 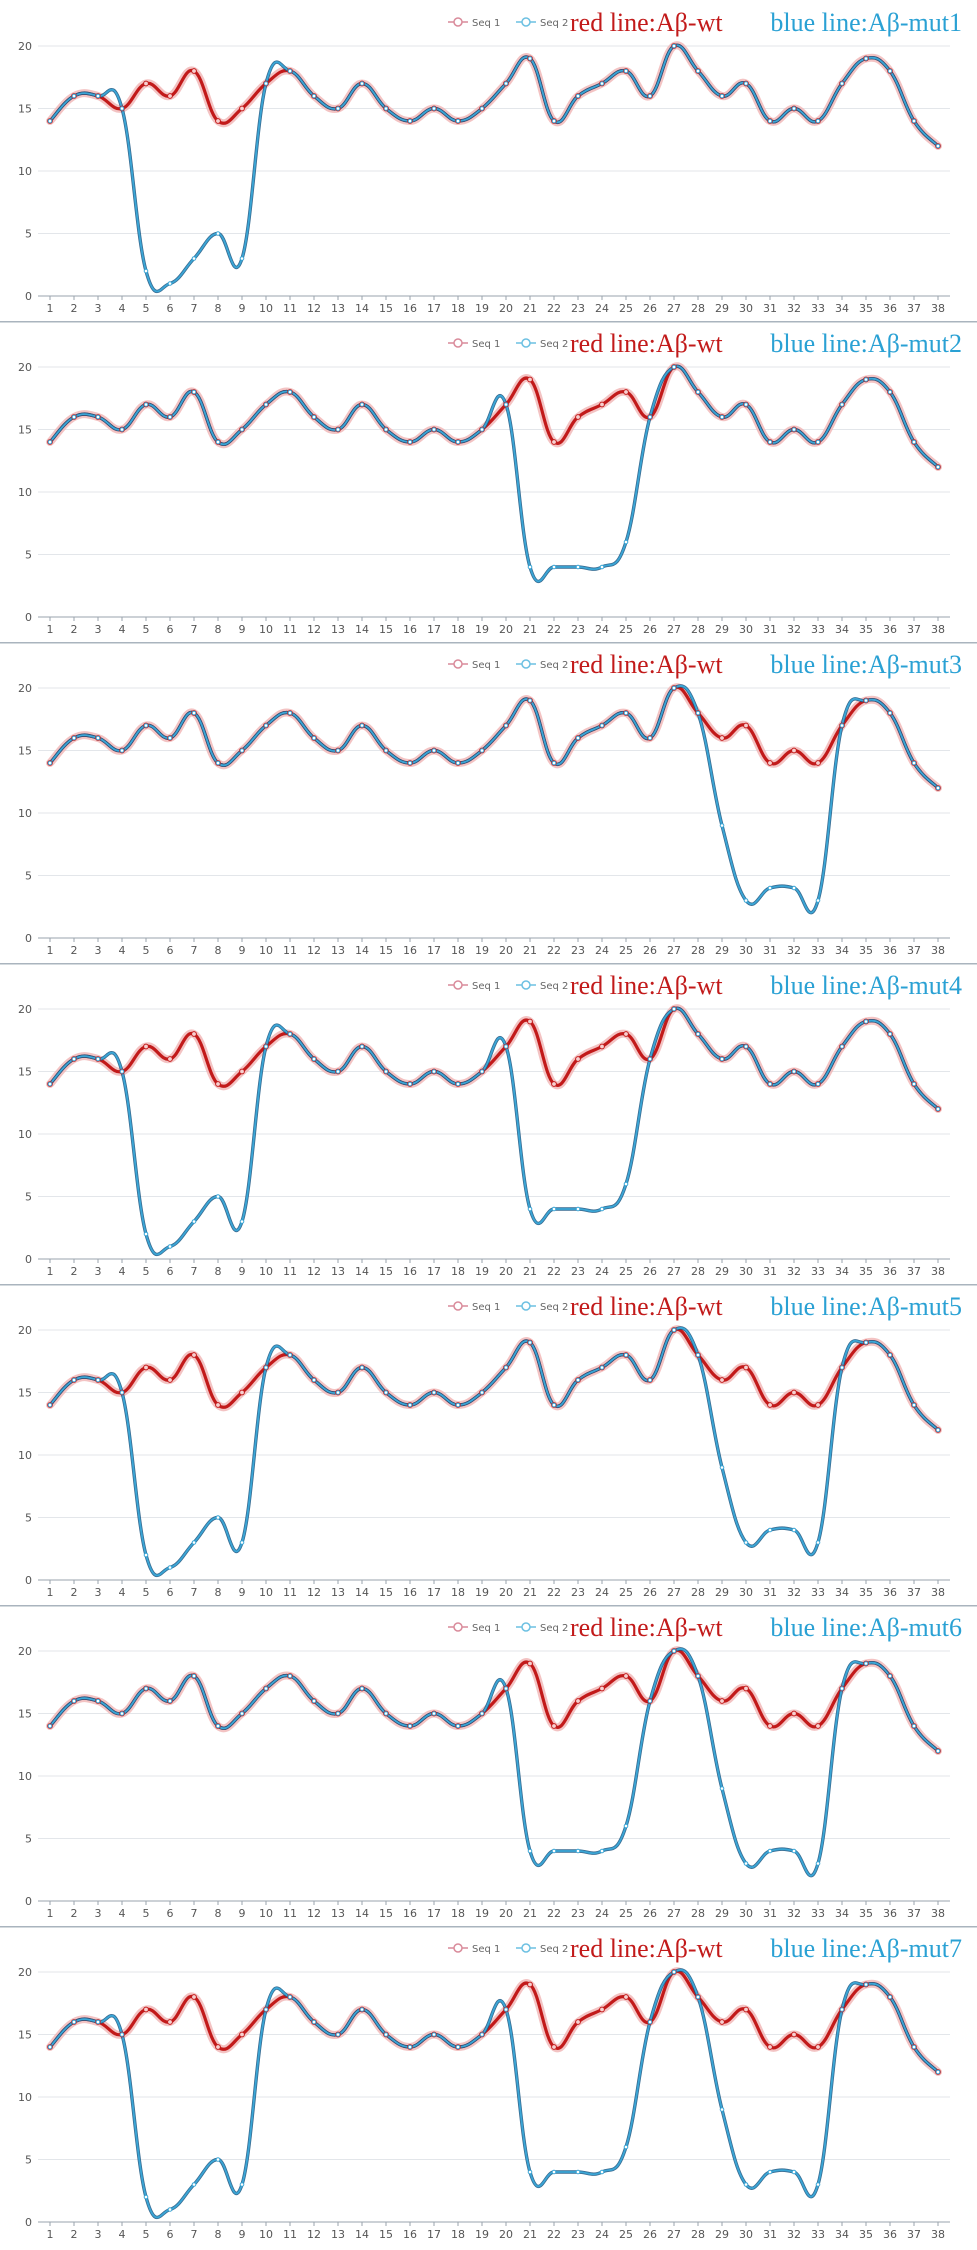 What do you see at coordinates (242, 2234) in the screenshot?
I see `x-tick-label: 9` at bounding box center [242, 2234].